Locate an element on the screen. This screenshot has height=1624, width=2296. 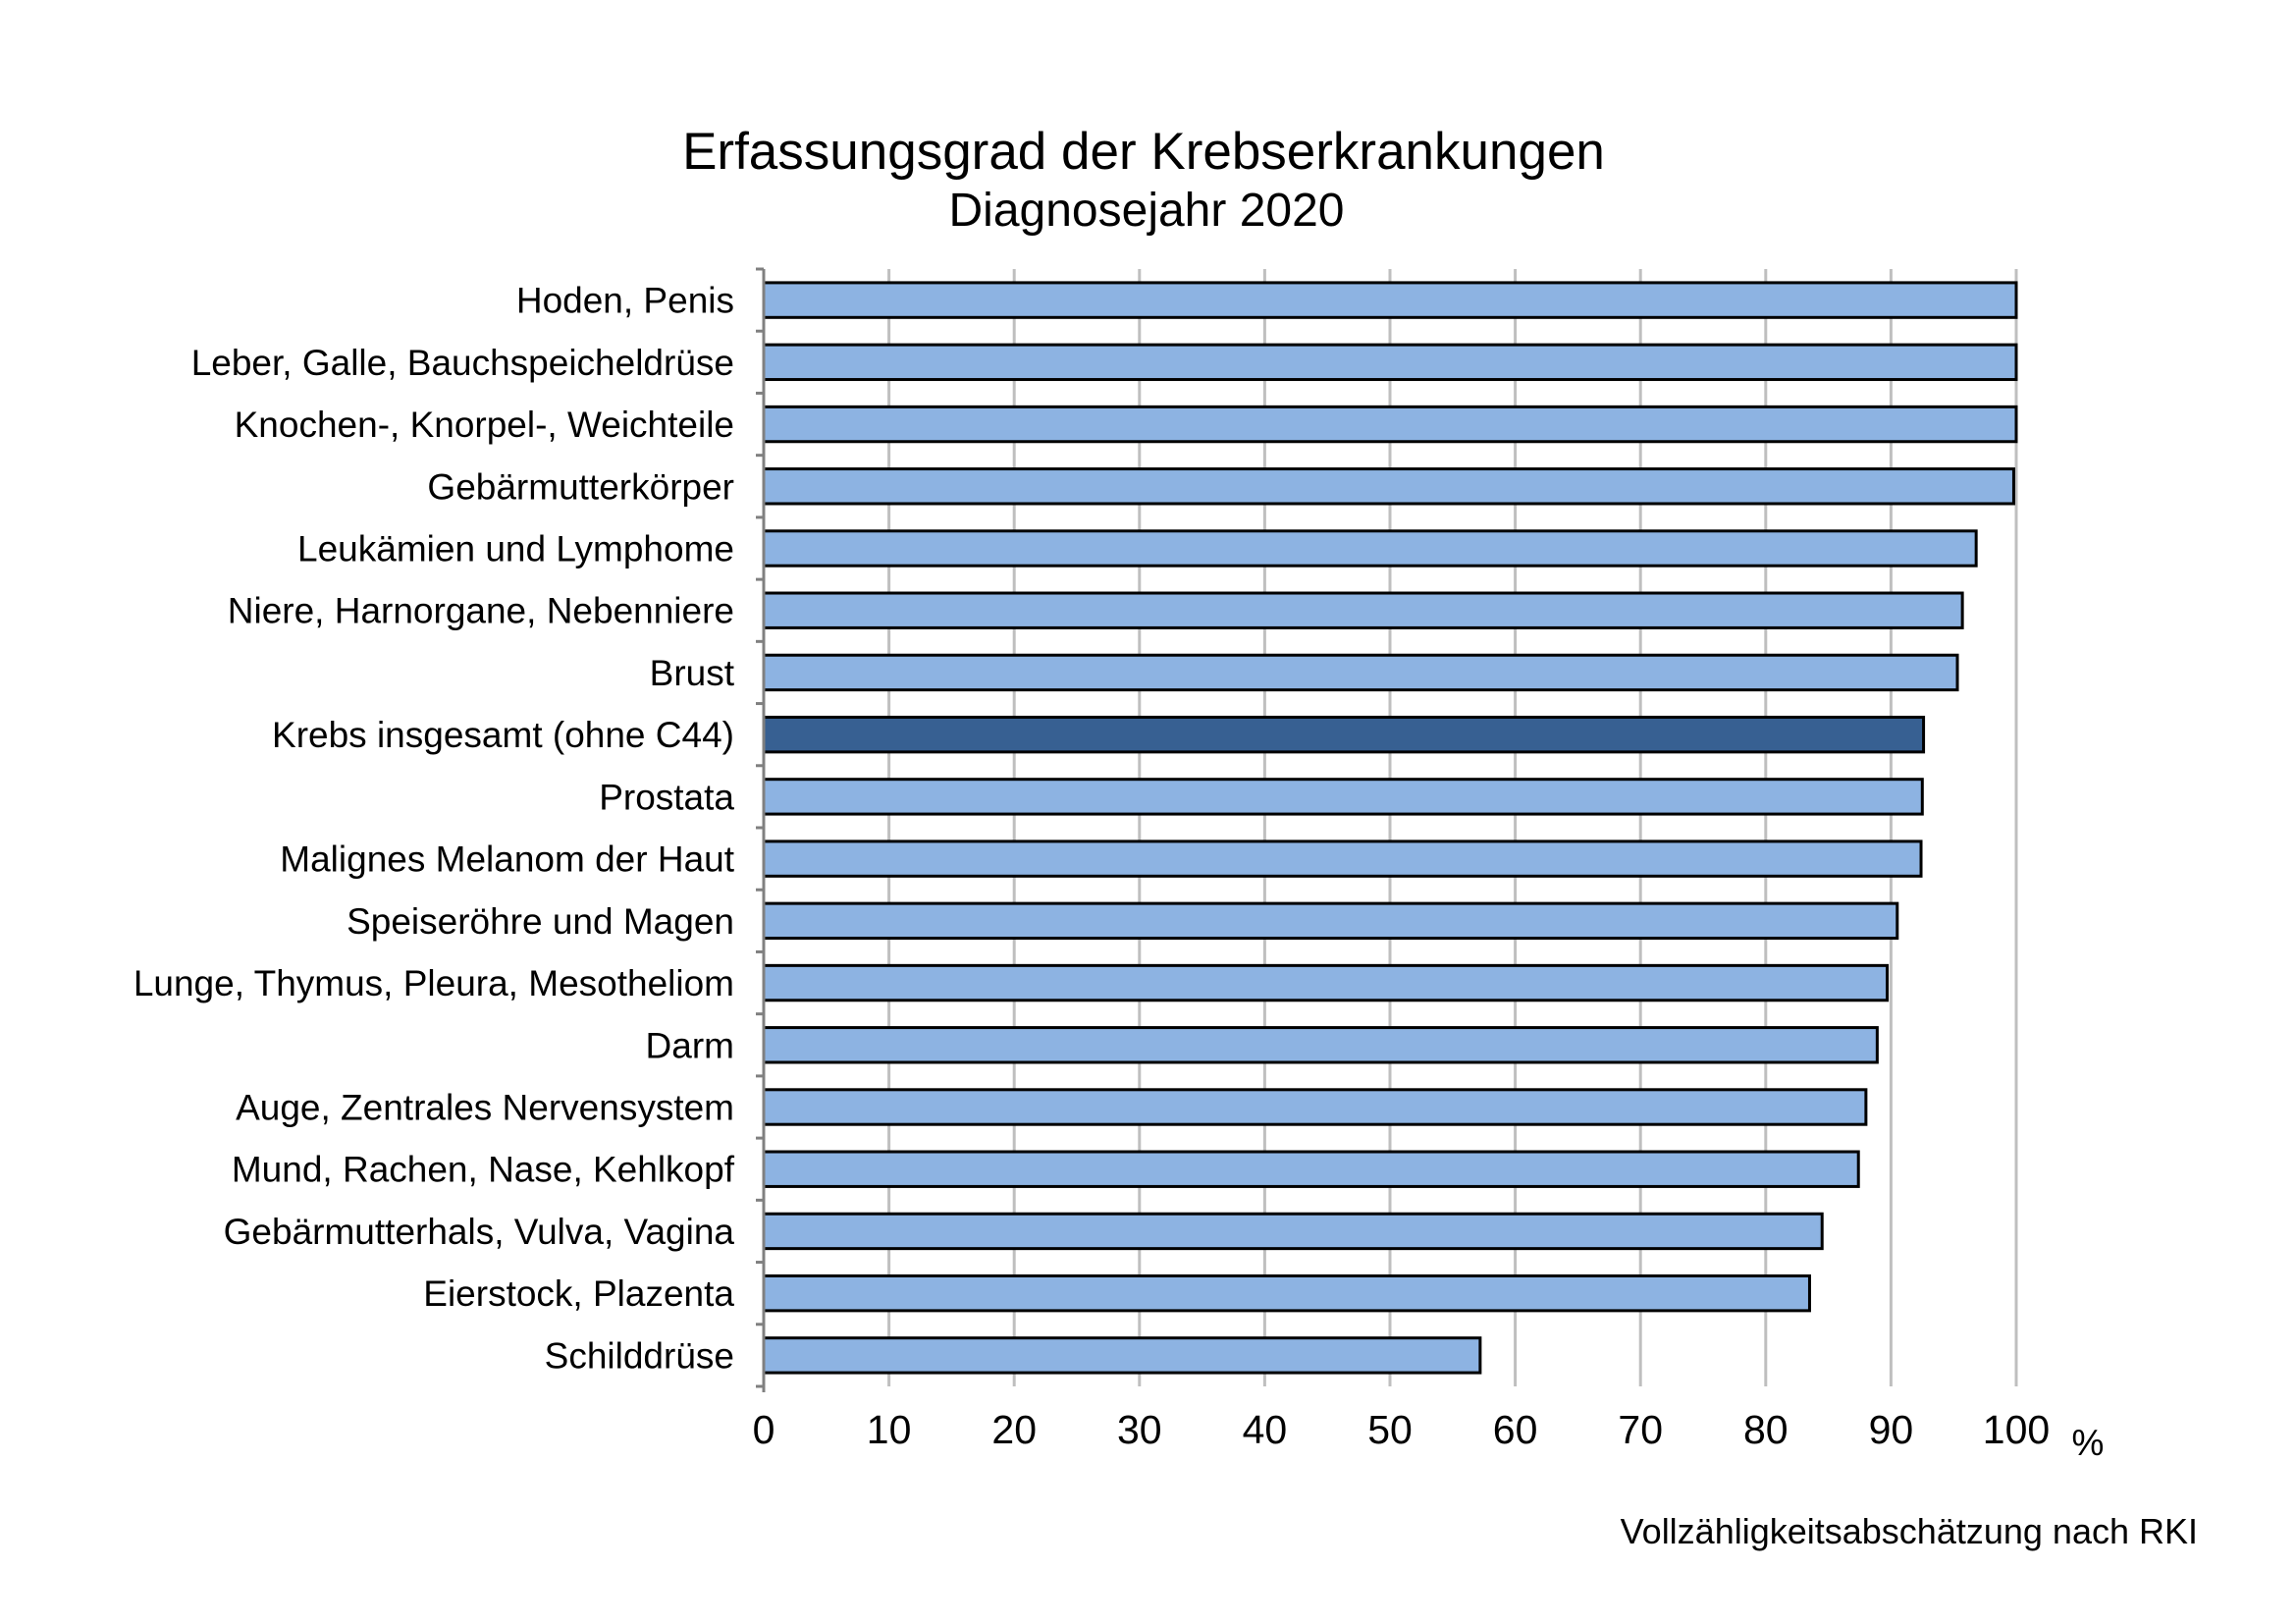
x-tick-label: 40 is located at coordinates (1265, 1429).